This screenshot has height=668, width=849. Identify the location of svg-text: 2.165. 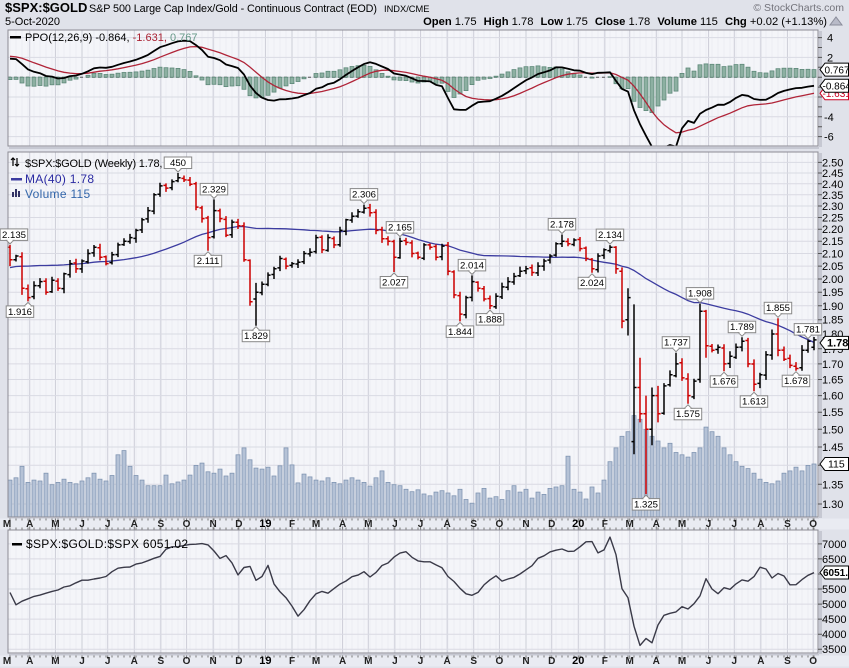
(400, 228).